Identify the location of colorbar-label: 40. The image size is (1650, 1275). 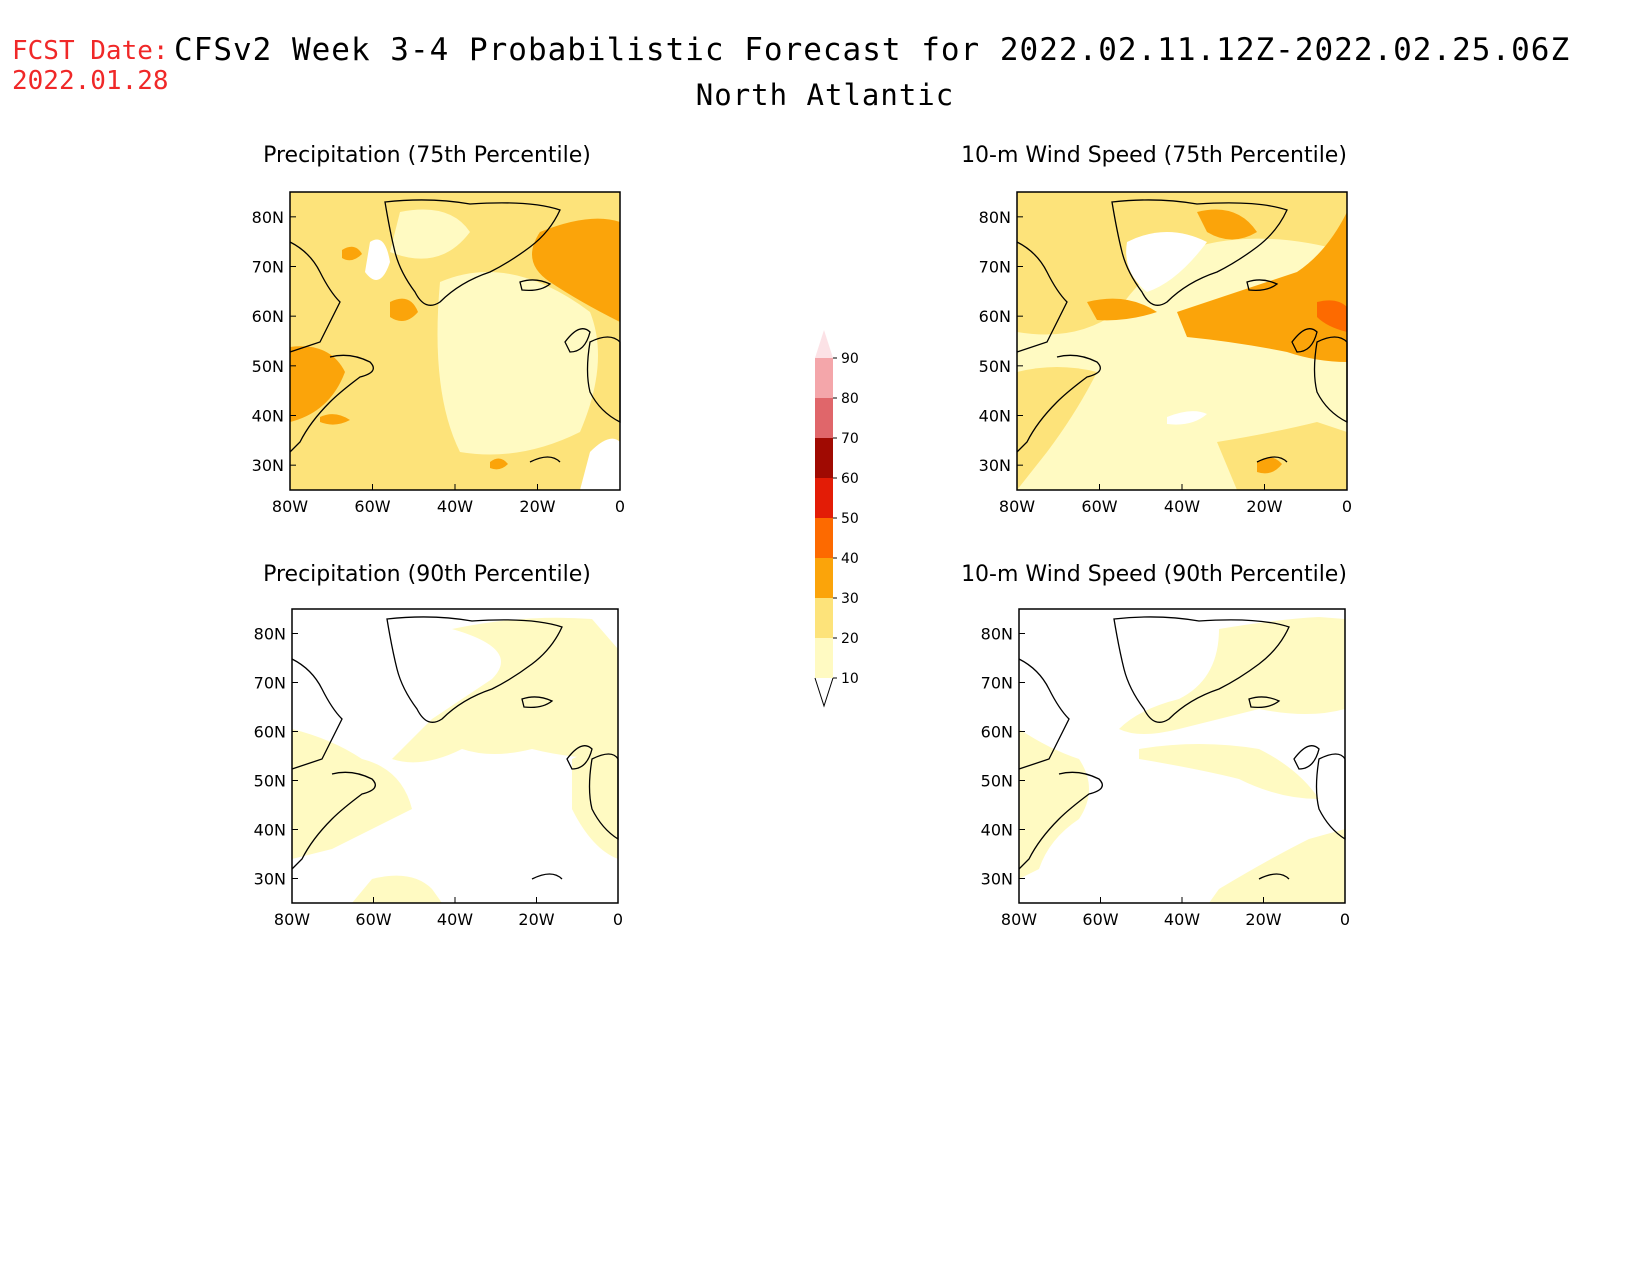
(850, 559).